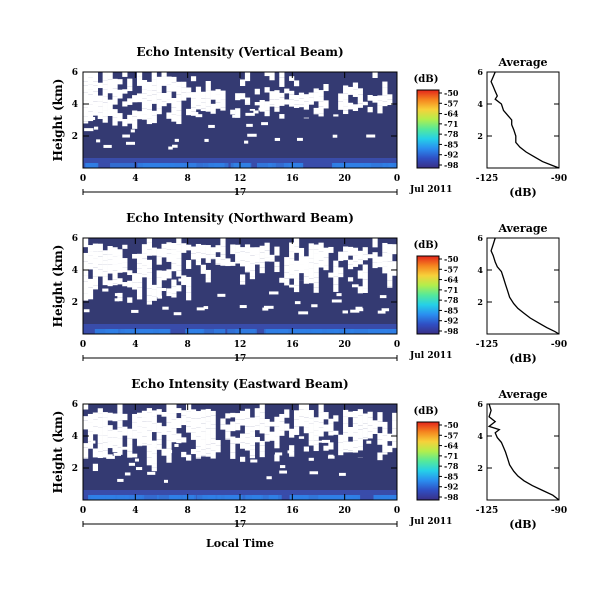 The image size is (613, 598). Describe the element at coordinates (83, 179) in the screenshot. I see `x-tick-label: 0` at that location.